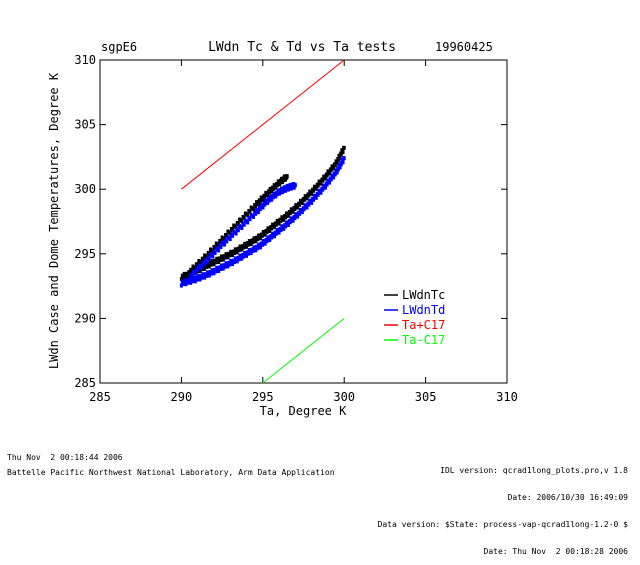 The image size is (640, 565). Describe the element at coordinates (242, 231) in the screenshot. I see `series-lwdntd-branch` at that location.